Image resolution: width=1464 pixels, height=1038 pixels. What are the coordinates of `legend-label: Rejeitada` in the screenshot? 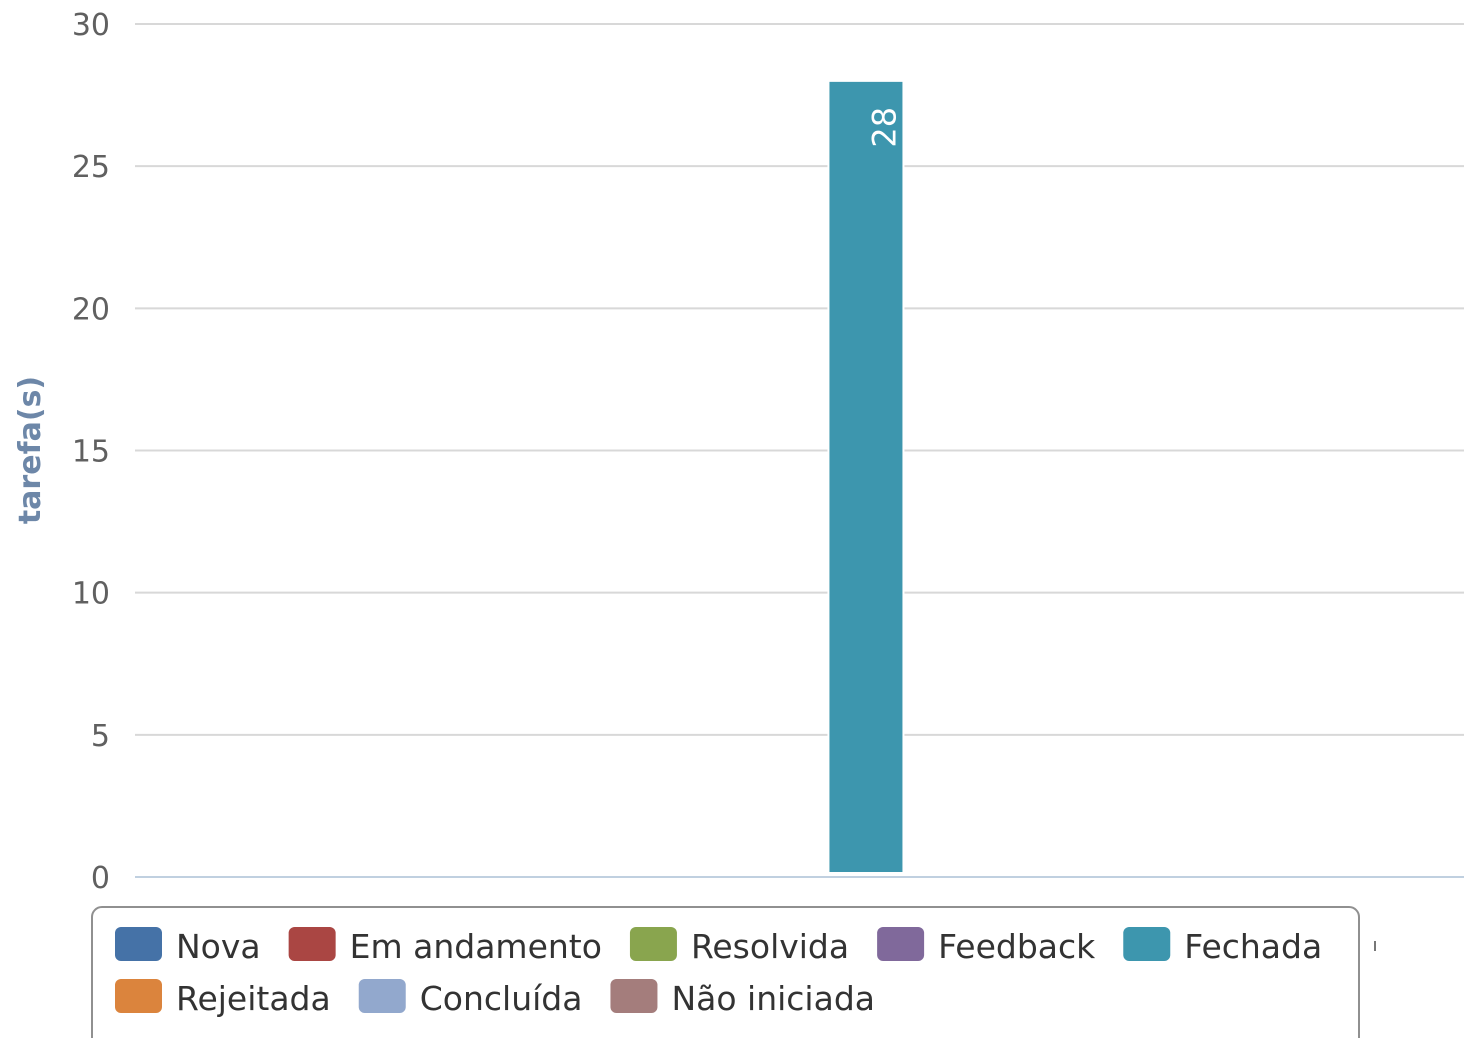 It's located at (253, 998).